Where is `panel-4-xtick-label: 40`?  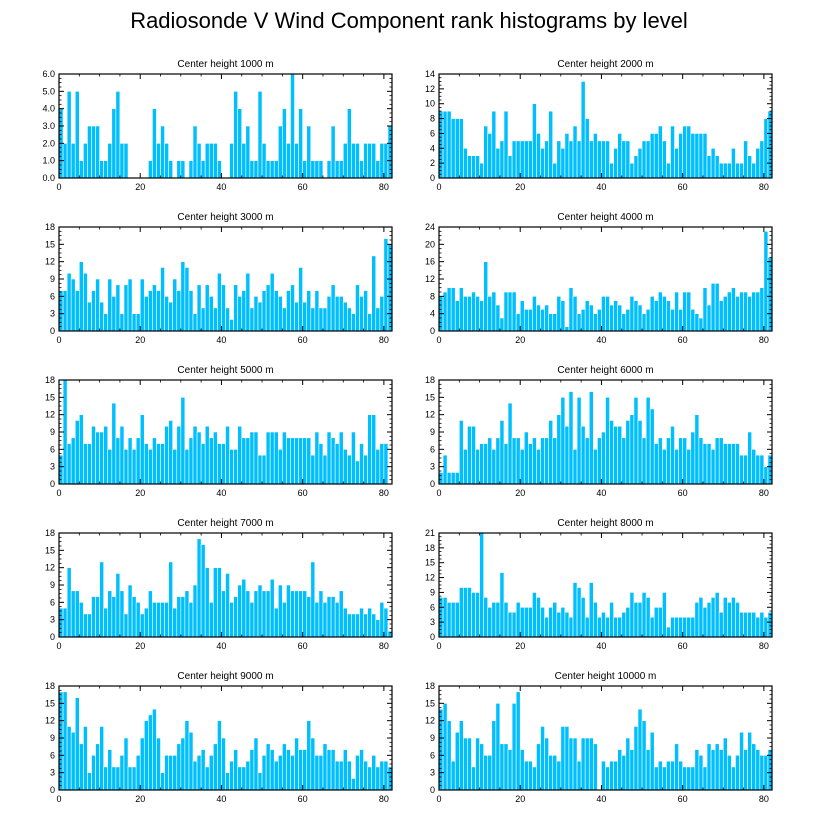 panel-4-xtick-label: 40 is located at coordinates (601, 340).